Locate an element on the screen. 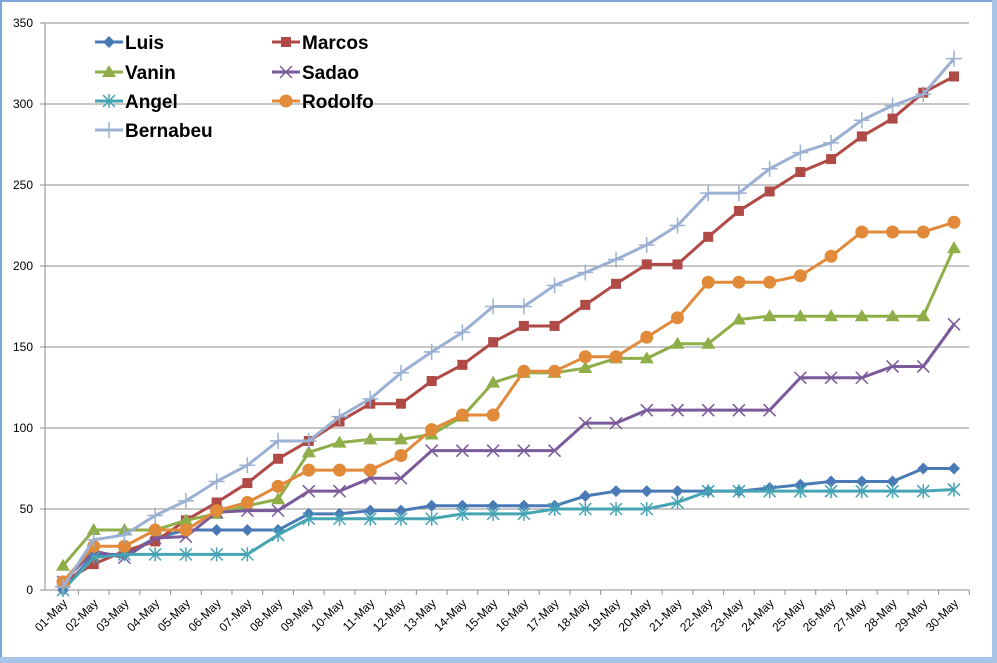  x-tick-label: 14-May is located at coordinates (450, 615).